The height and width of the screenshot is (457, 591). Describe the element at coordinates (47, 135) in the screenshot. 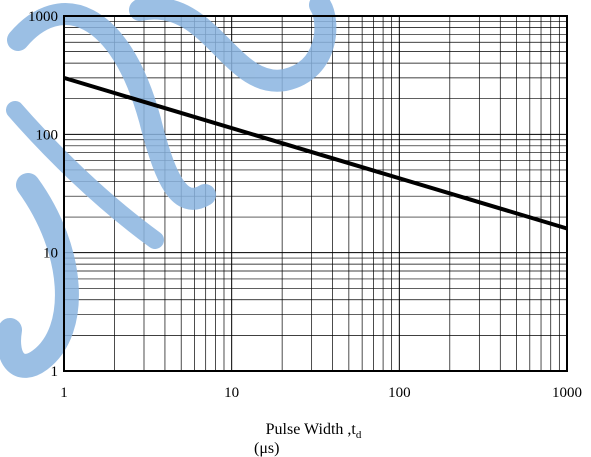

I see `y-tick-label: 100` at that location.